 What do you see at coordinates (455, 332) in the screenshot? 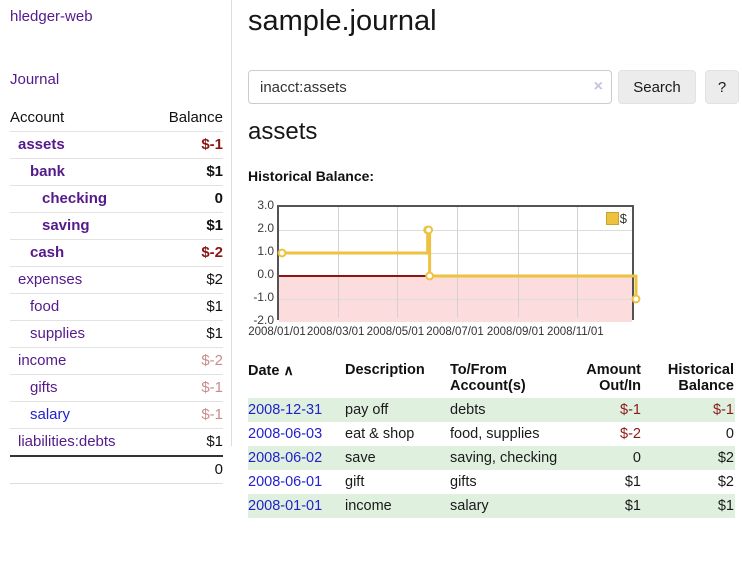
I see `x-axis-tick-label: 2008/07/01` at bounding box center [455, 332].